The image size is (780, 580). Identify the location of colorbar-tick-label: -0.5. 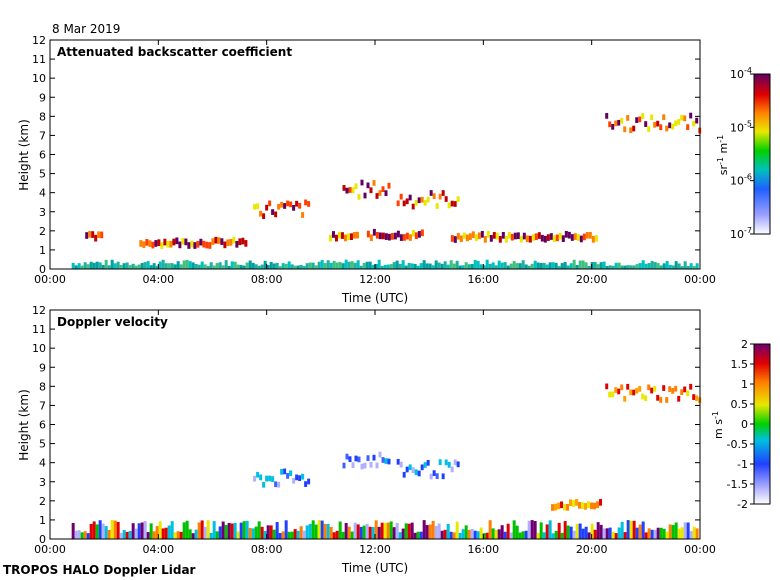
(737, 444).